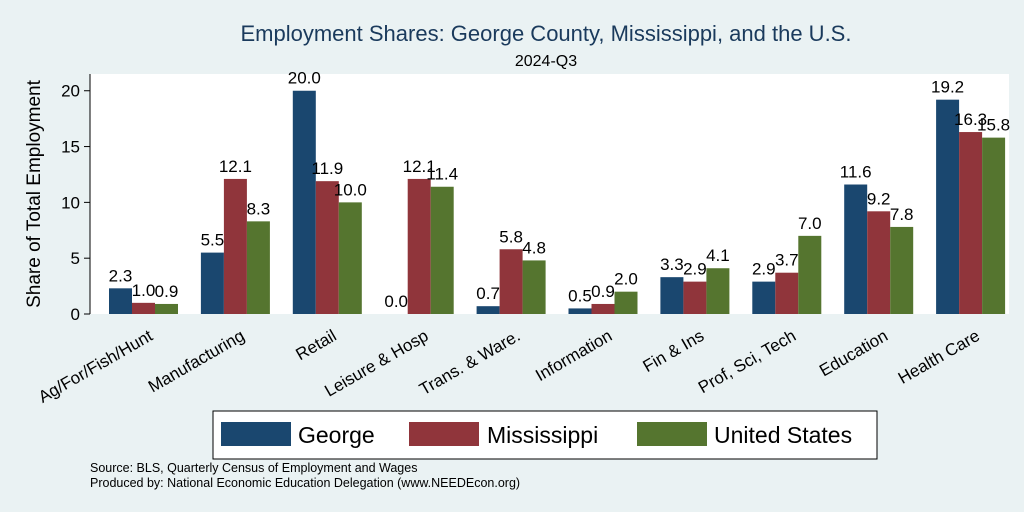  I want to click on bar-mississippi-trans-ware, so click(511, 281).